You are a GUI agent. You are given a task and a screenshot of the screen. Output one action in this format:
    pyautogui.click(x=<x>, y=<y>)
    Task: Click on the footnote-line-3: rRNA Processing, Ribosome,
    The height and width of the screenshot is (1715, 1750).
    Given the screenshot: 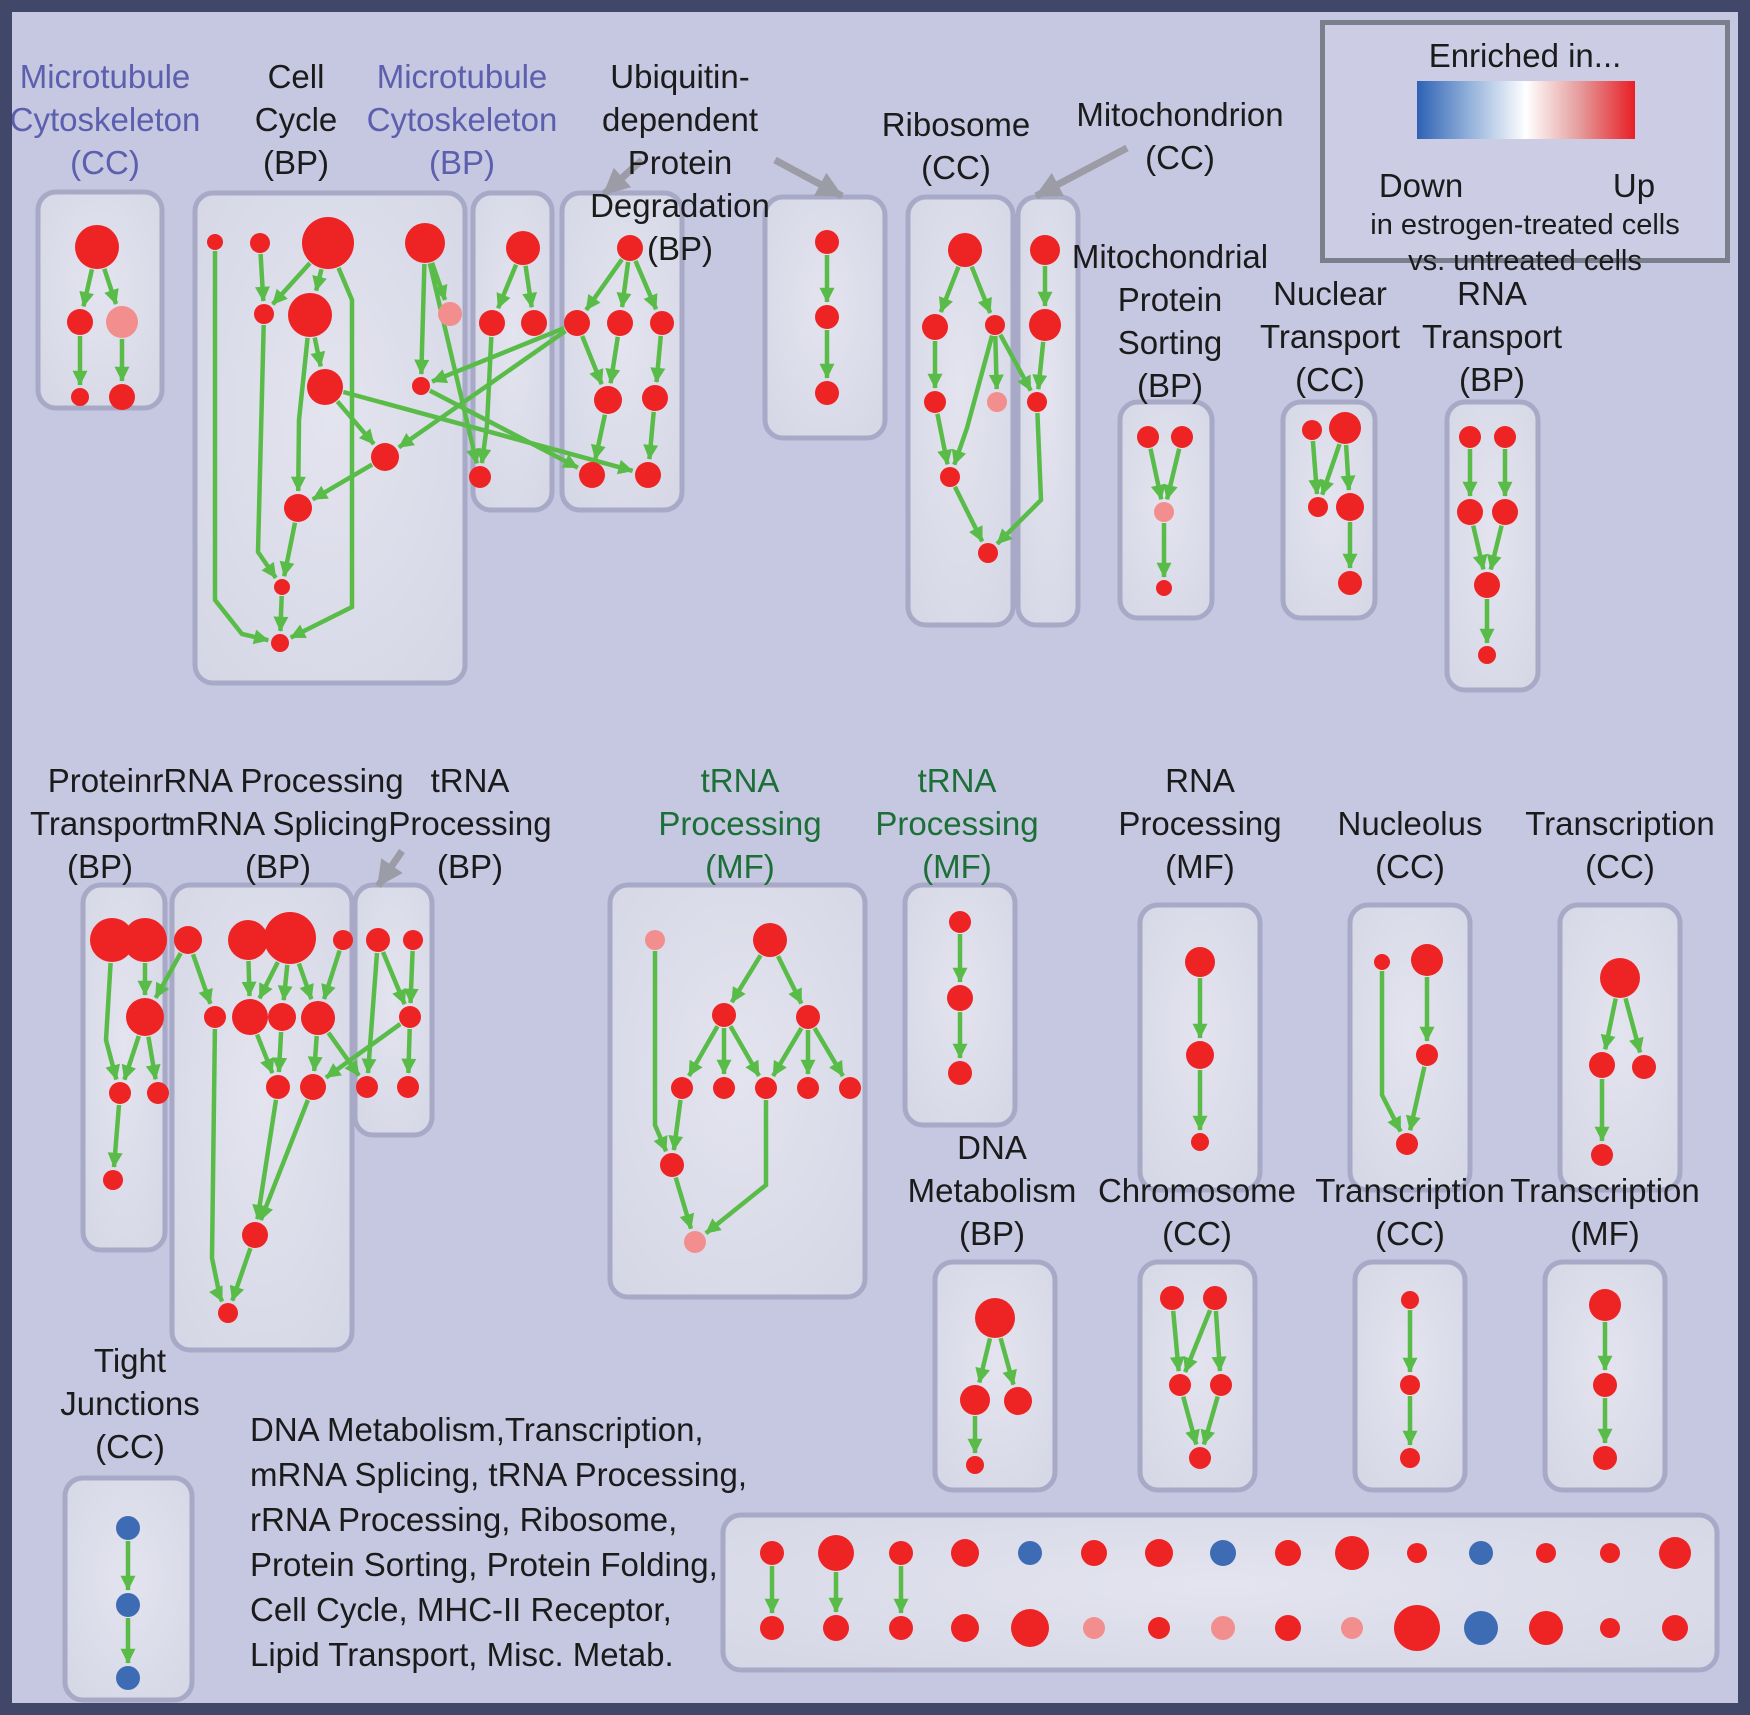 What is the action you would take?
    pyautogui.click(x=463, y=1519)
    